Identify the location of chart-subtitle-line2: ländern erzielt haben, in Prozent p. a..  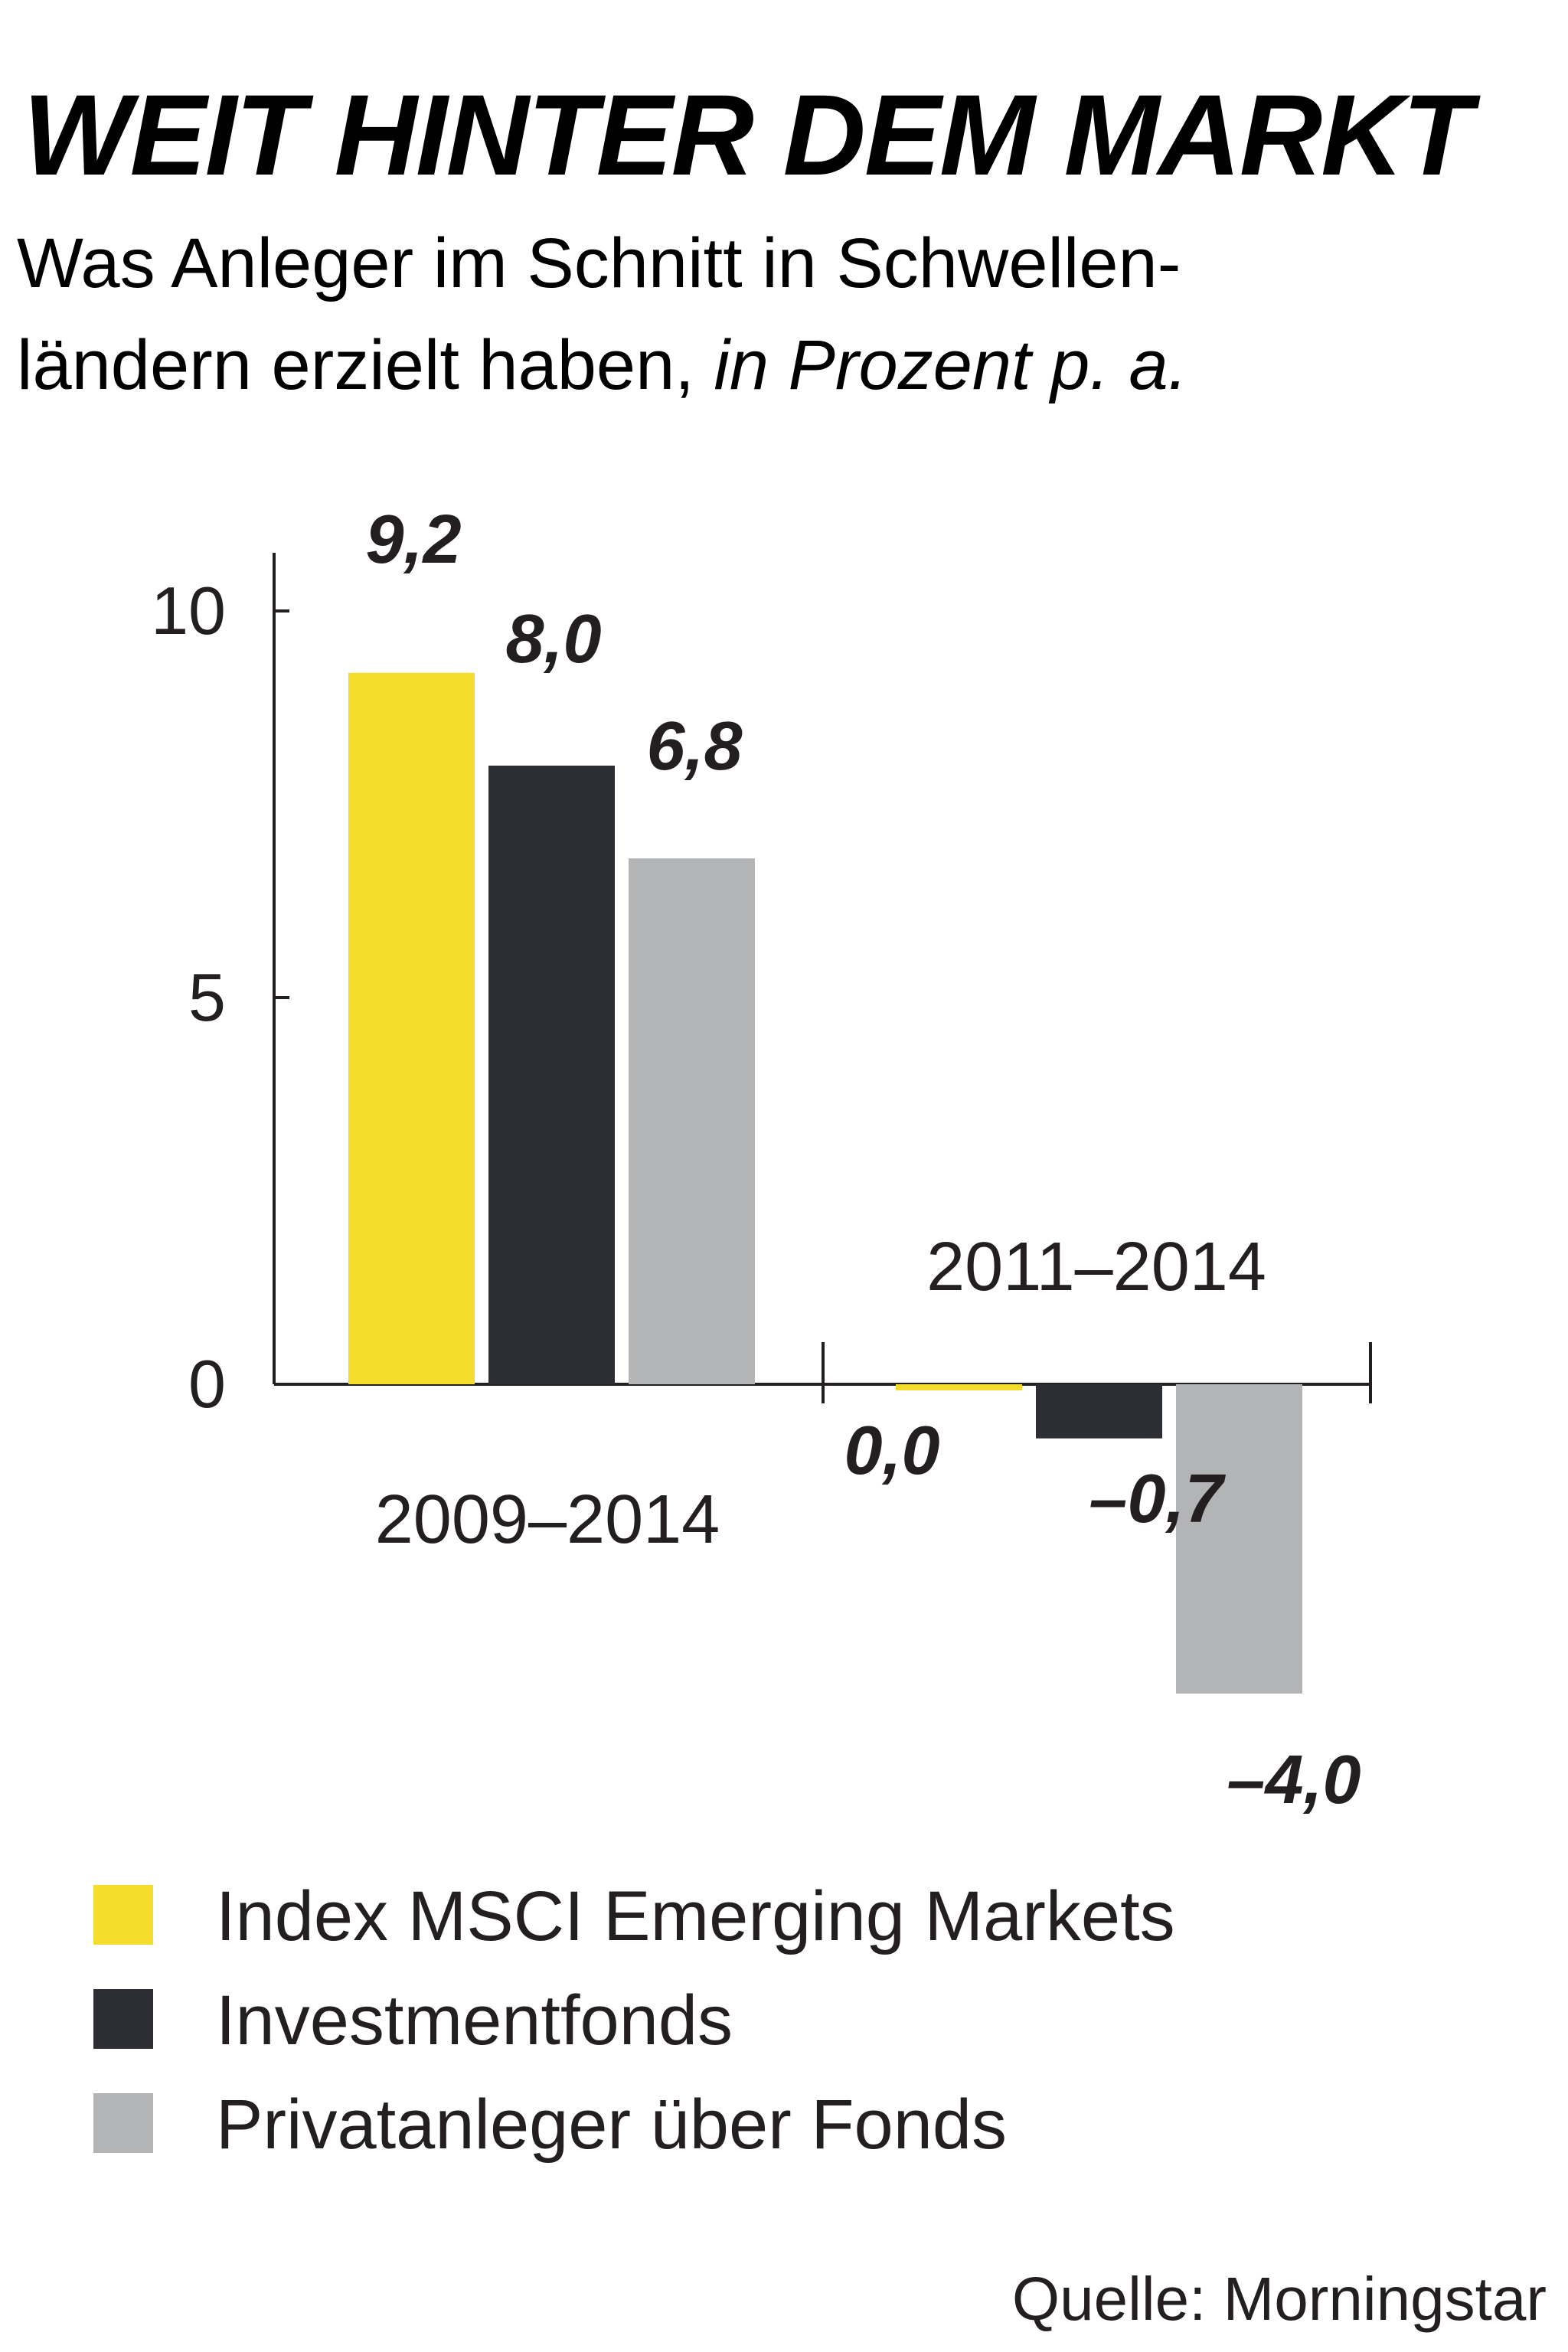
(602, 365).